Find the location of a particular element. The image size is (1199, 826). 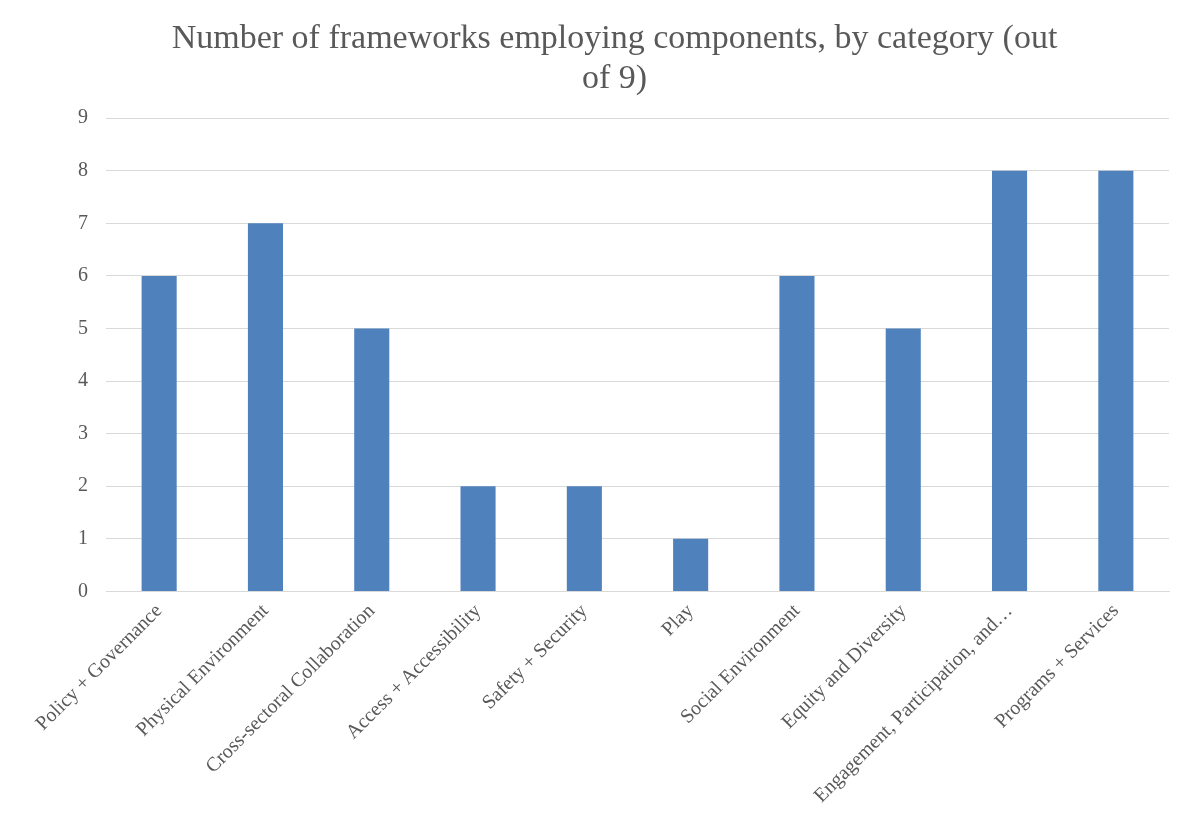

x-tick-label: Play is located at coordinates (677, 619).